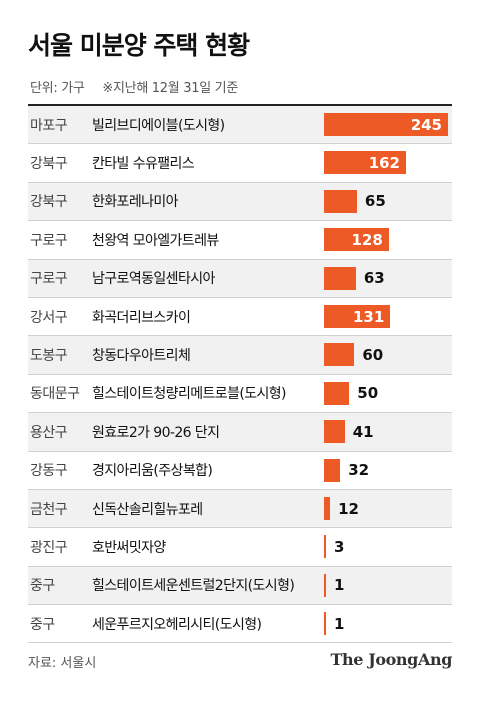 This screenshot has height=710, width=480. What do you see at coordinates (240, 355) in the screenshot?
I see `table-row: 도봉구 창동다우아트리체 60` at bounding box center [240, 355].